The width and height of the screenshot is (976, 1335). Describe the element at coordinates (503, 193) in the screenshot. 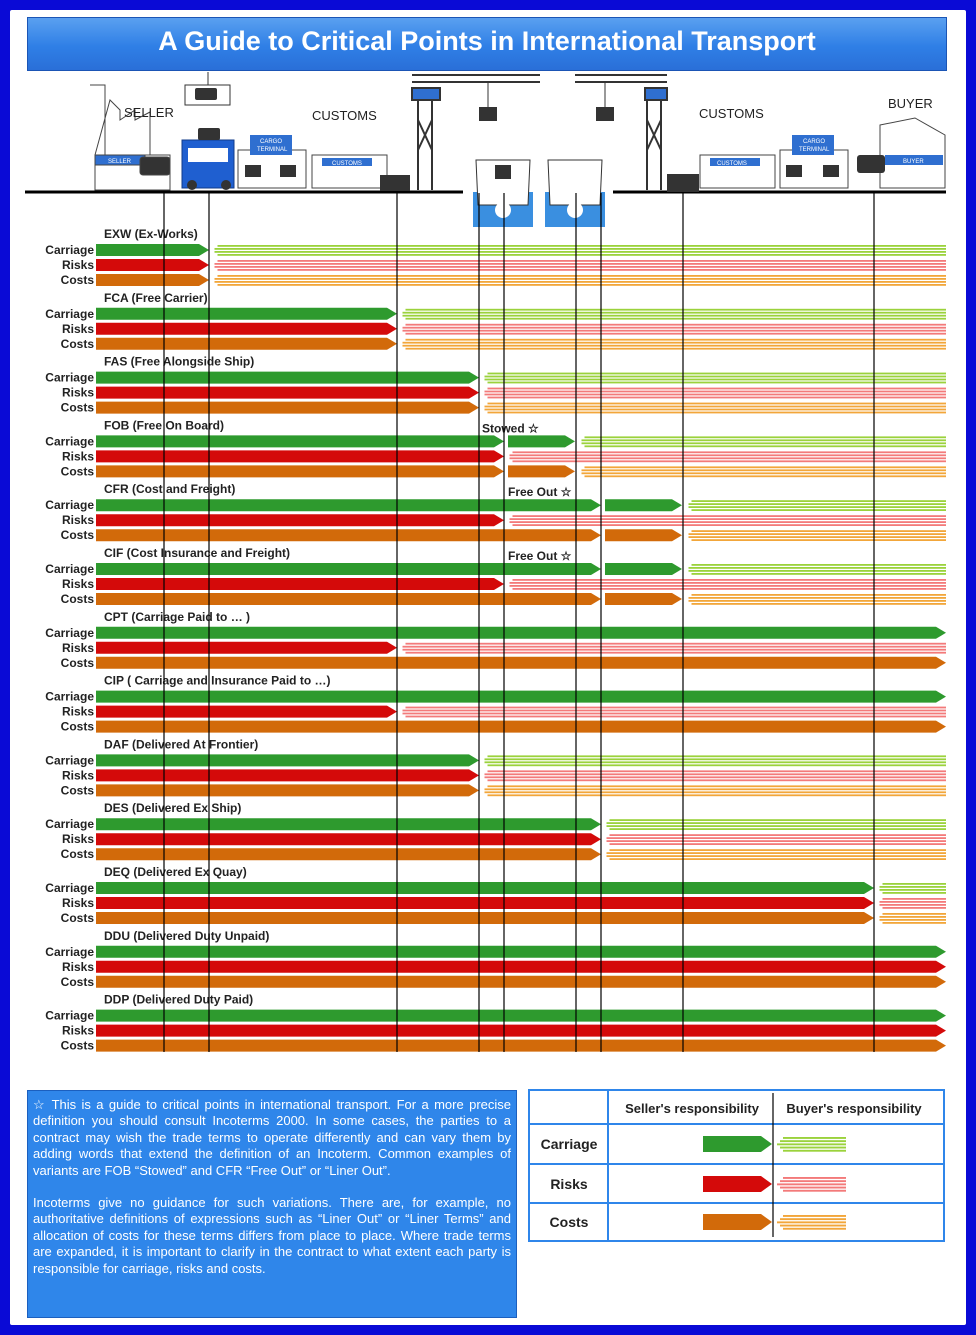

I see `ship-left-icon` at that location.